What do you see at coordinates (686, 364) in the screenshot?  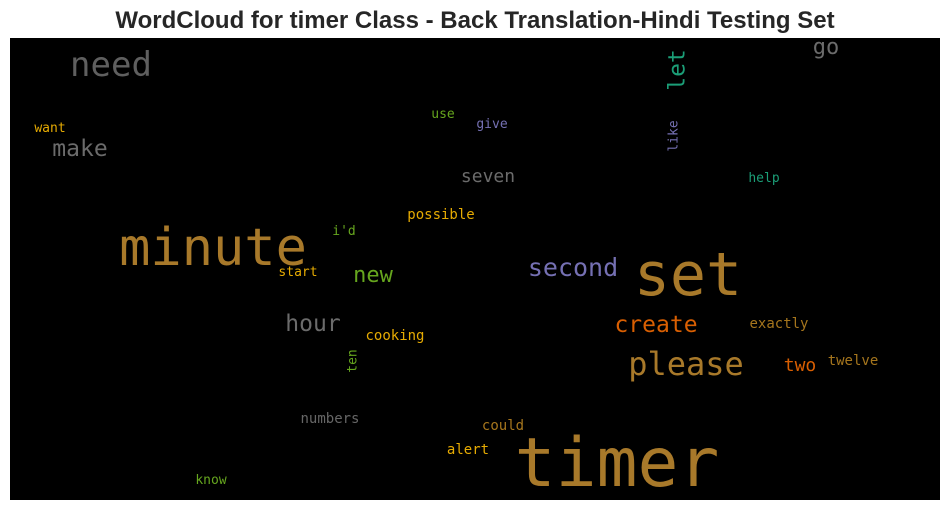 I see `word-please: please` at bounding box center [686, 364].